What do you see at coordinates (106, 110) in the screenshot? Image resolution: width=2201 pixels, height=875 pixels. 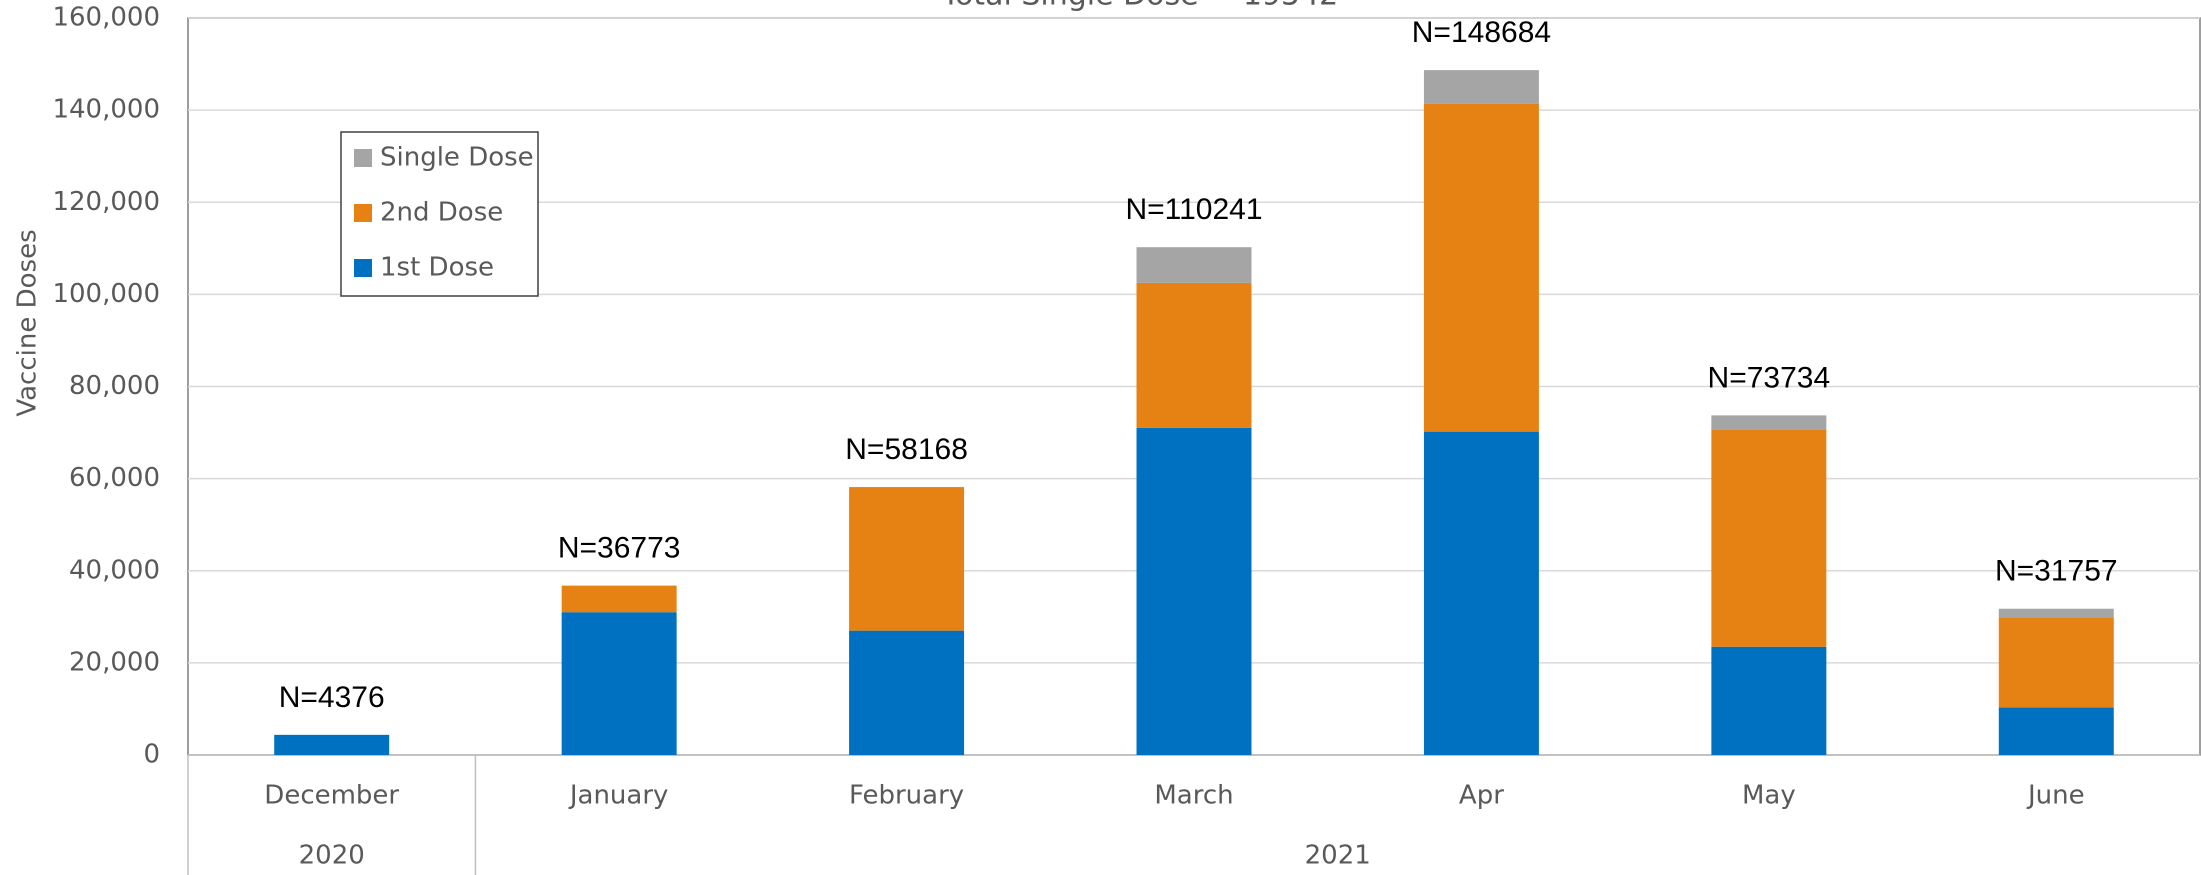 I see `y-tick-label: 140,000` at bounding box center [106, 110].